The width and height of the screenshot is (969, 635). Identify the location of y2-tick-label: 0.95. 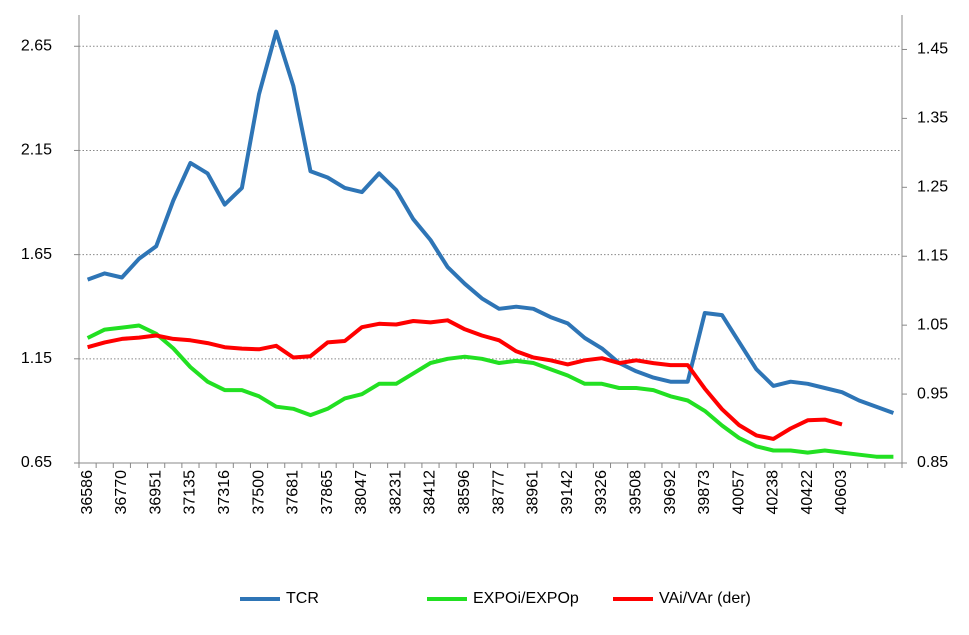
(932, 393).